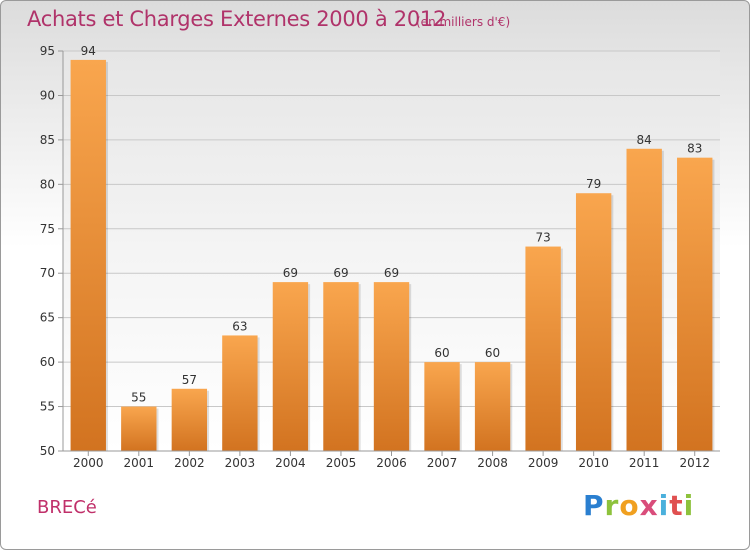 This screenshot has height=550, width=750. I want to click on bar-value-label: 73, so click(542, 238).